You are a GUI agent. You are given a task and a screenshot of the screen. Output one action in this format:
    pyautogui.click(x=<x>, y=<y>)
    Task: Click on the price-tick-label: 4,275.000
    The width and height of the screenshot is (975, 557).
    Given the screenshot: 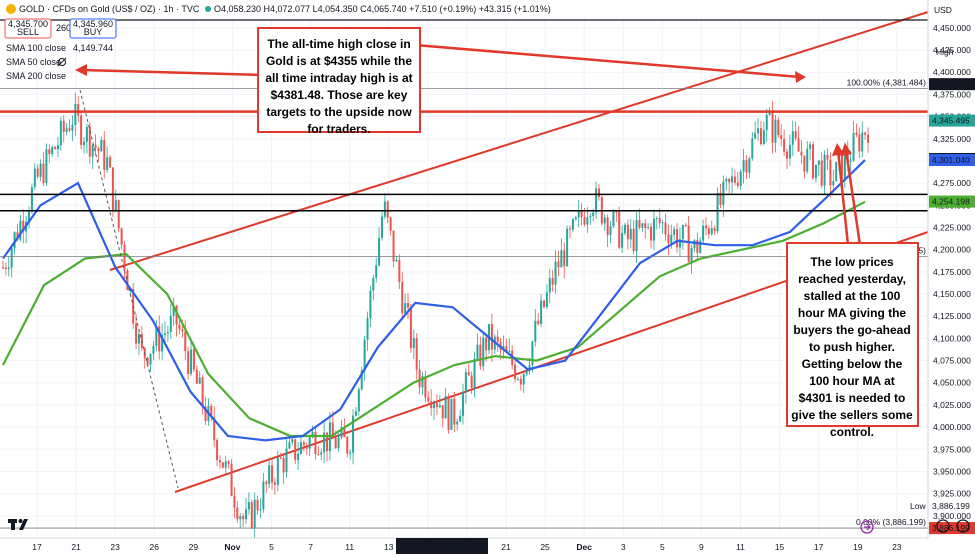 What is the action you would take?
    pyautogui.click(x=952, y=183)
    